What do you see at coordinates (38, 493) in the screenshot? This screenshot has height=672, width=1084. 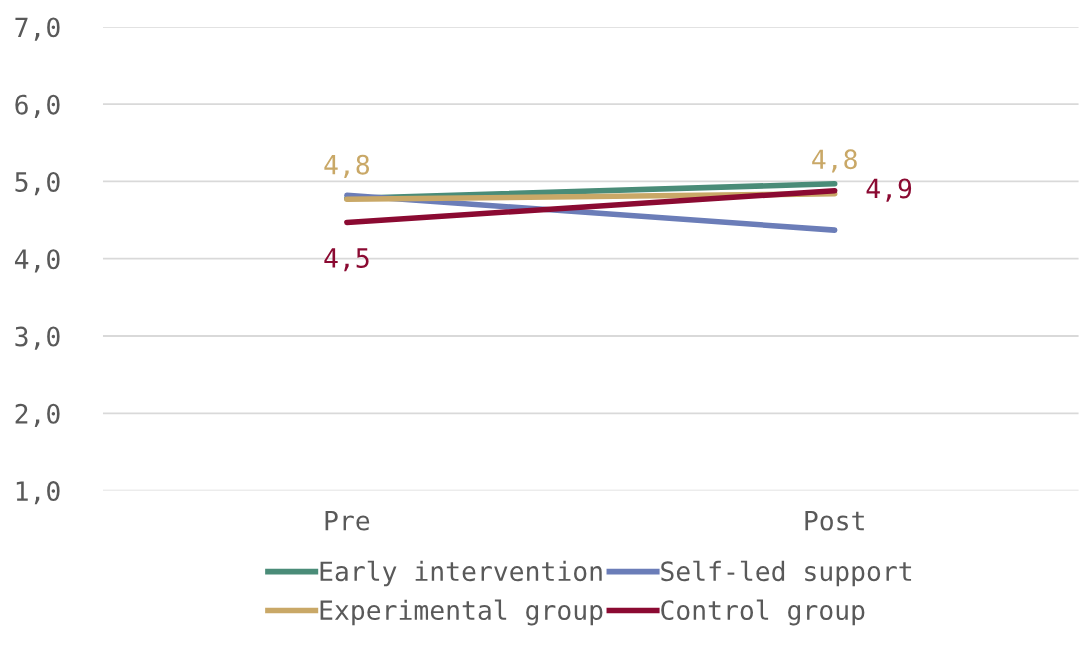 I see `y-tick-label: 1,0` at bounding box center [38, 493].